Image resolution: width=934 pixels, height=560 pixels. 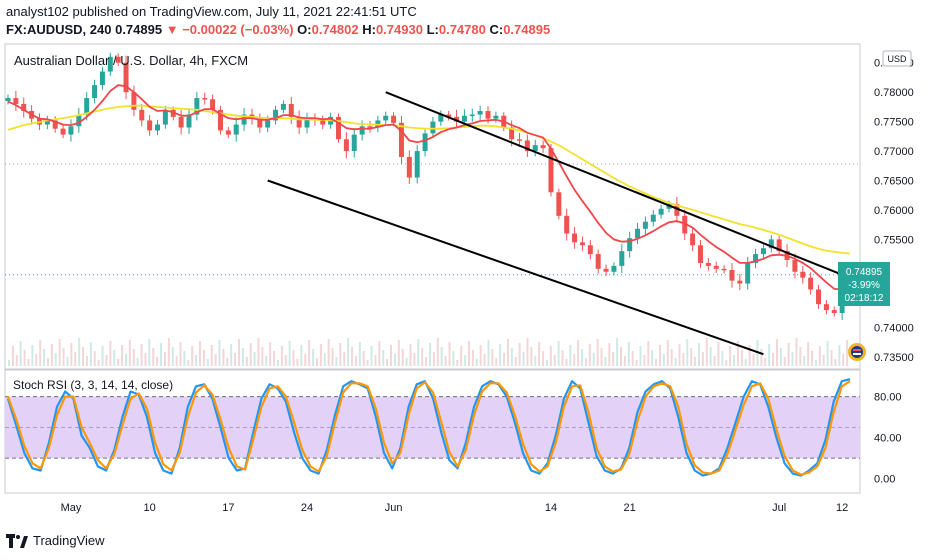 I want to click on price-tick-label: 0.74000, so click(x=894, y=329).